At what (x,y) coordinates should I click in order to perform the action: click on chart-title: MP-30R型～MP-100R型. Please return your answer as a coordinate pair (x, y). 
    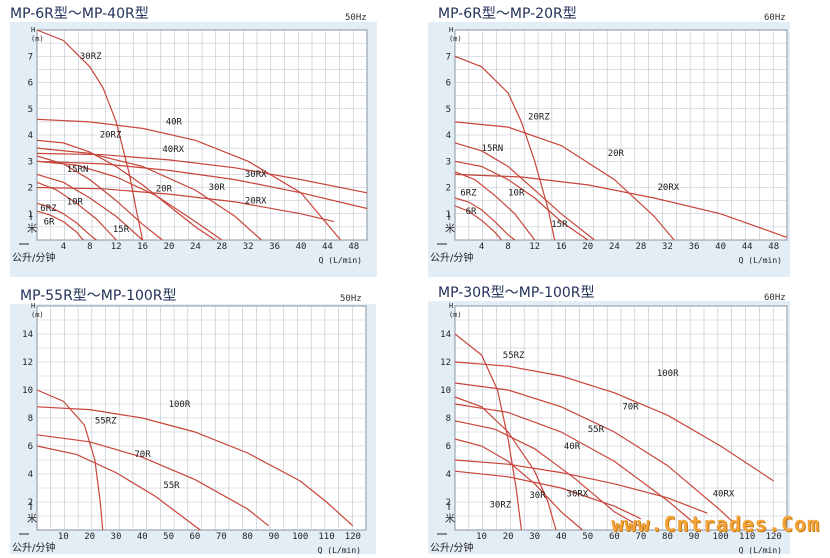
    Looking at the image, I should click on (516, 293).